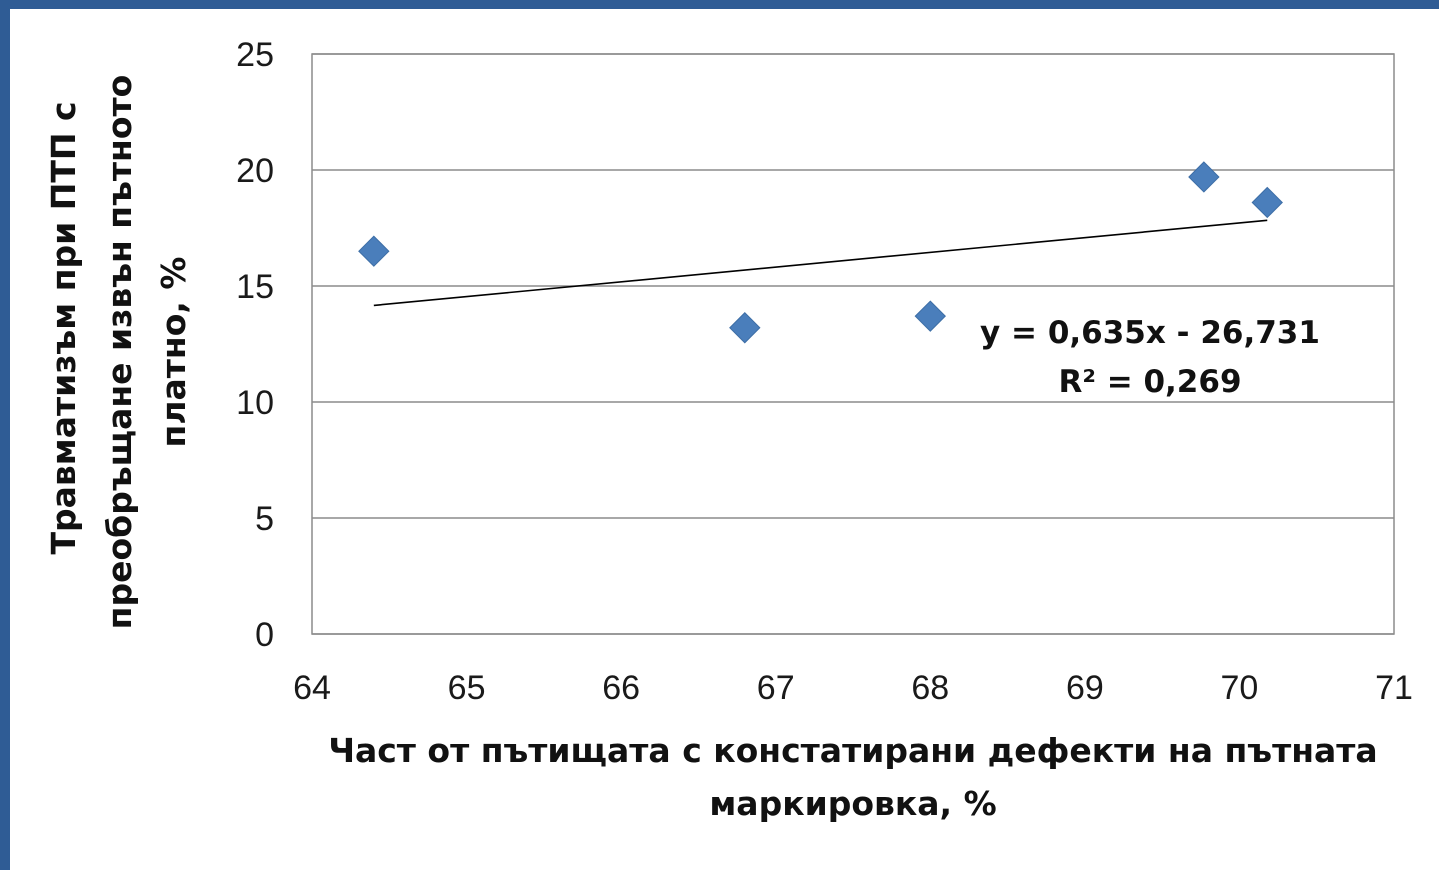 The image size is (1439, 870). Describe the element at coordinates (1240, 688) in the screenshot. I see `x-tick-label: 70` at that location.